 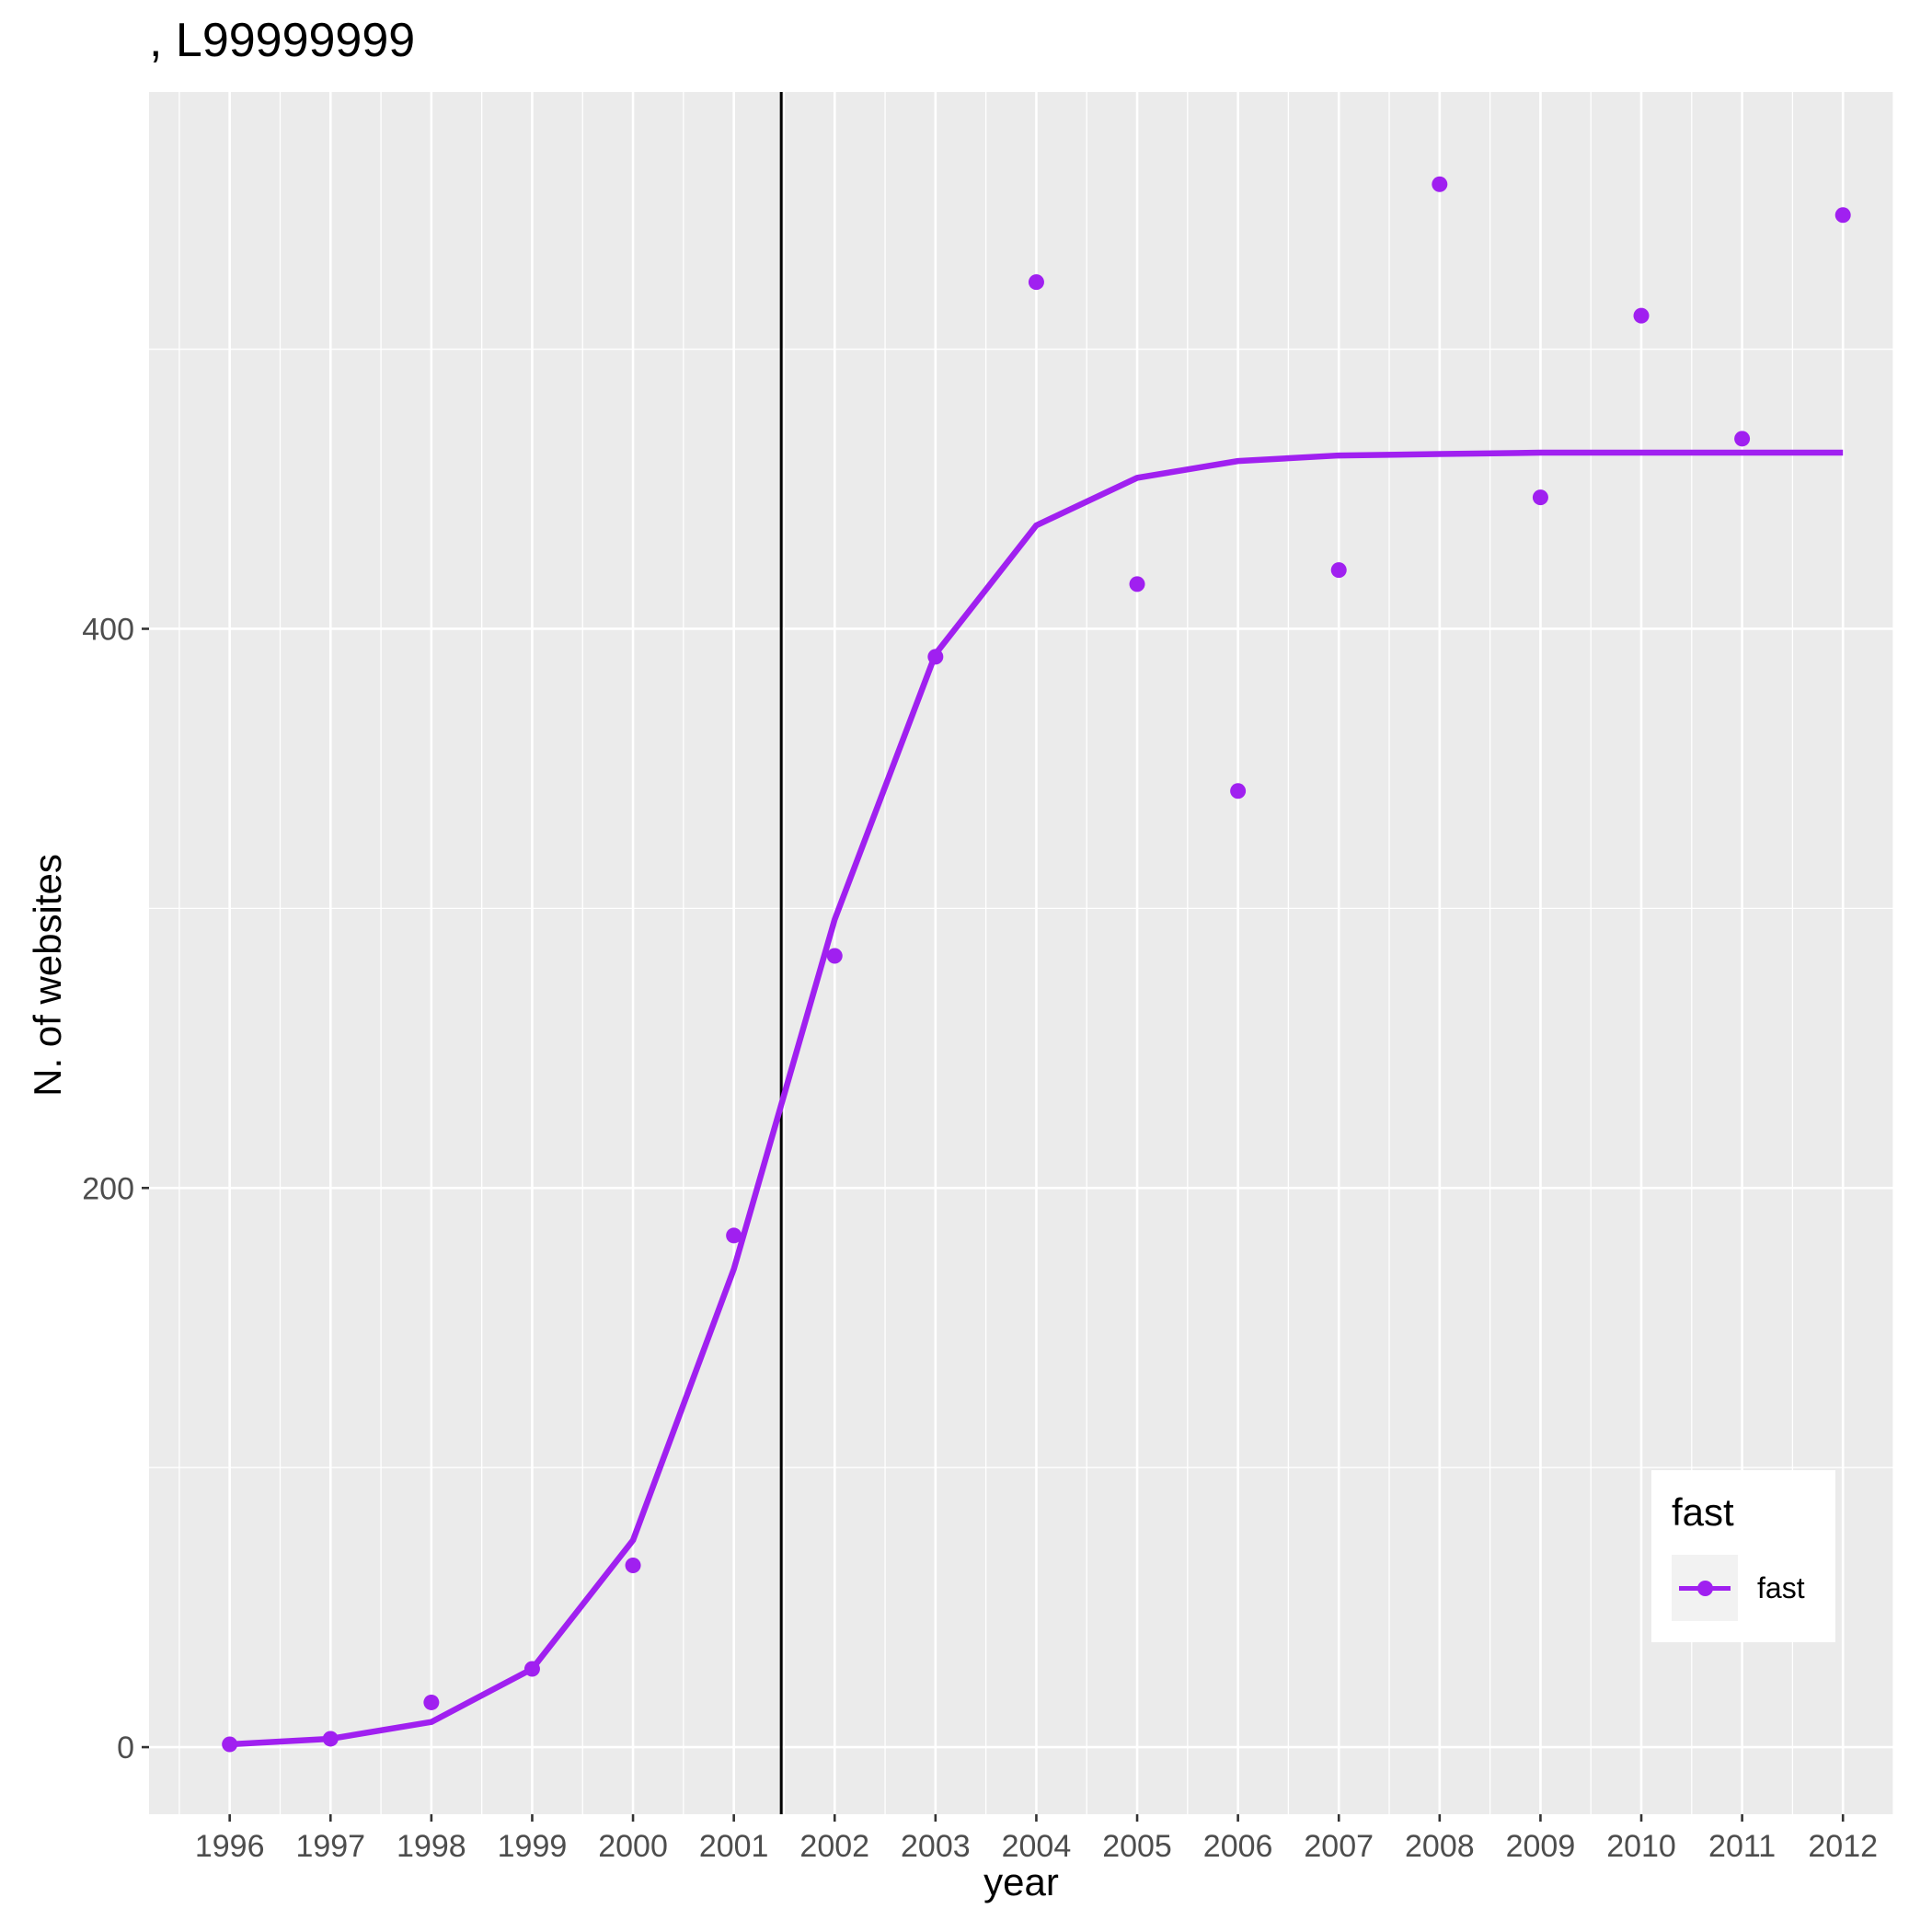 I want to click on y-axis-label: N. of websites, so click(x=47, y=975).